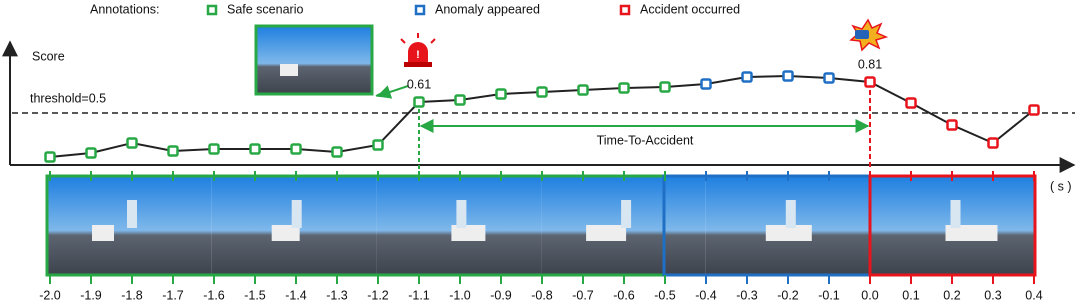 Image resolution: width=1080 pixels, height=303 pixels. I want to click on x-tick-label: -1.5, so click(255, 295).